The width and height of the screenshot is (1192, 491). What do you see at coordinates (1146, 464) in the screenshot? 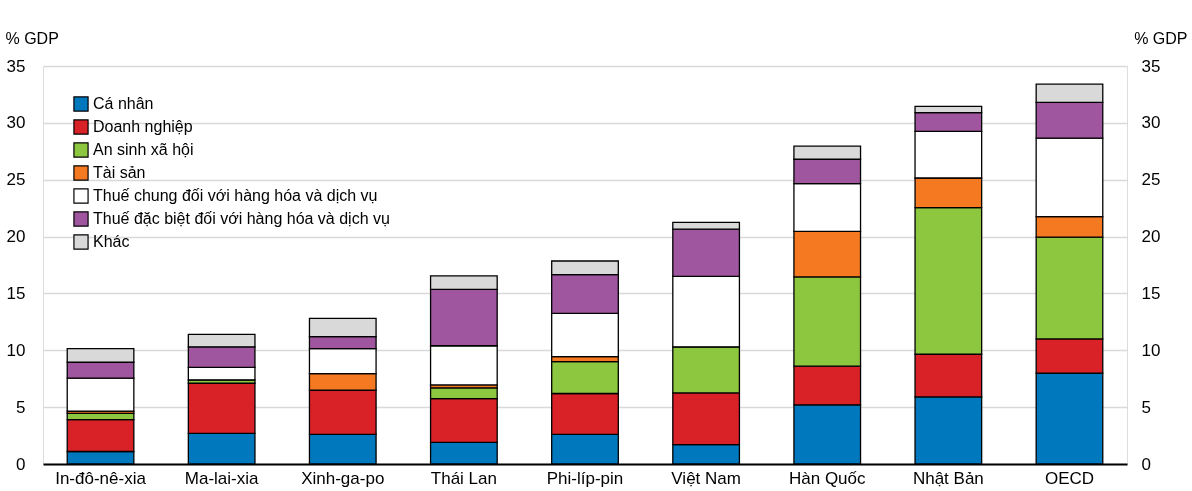
I see `y2-tick-label: 0` at bounding box center [1146, 464].